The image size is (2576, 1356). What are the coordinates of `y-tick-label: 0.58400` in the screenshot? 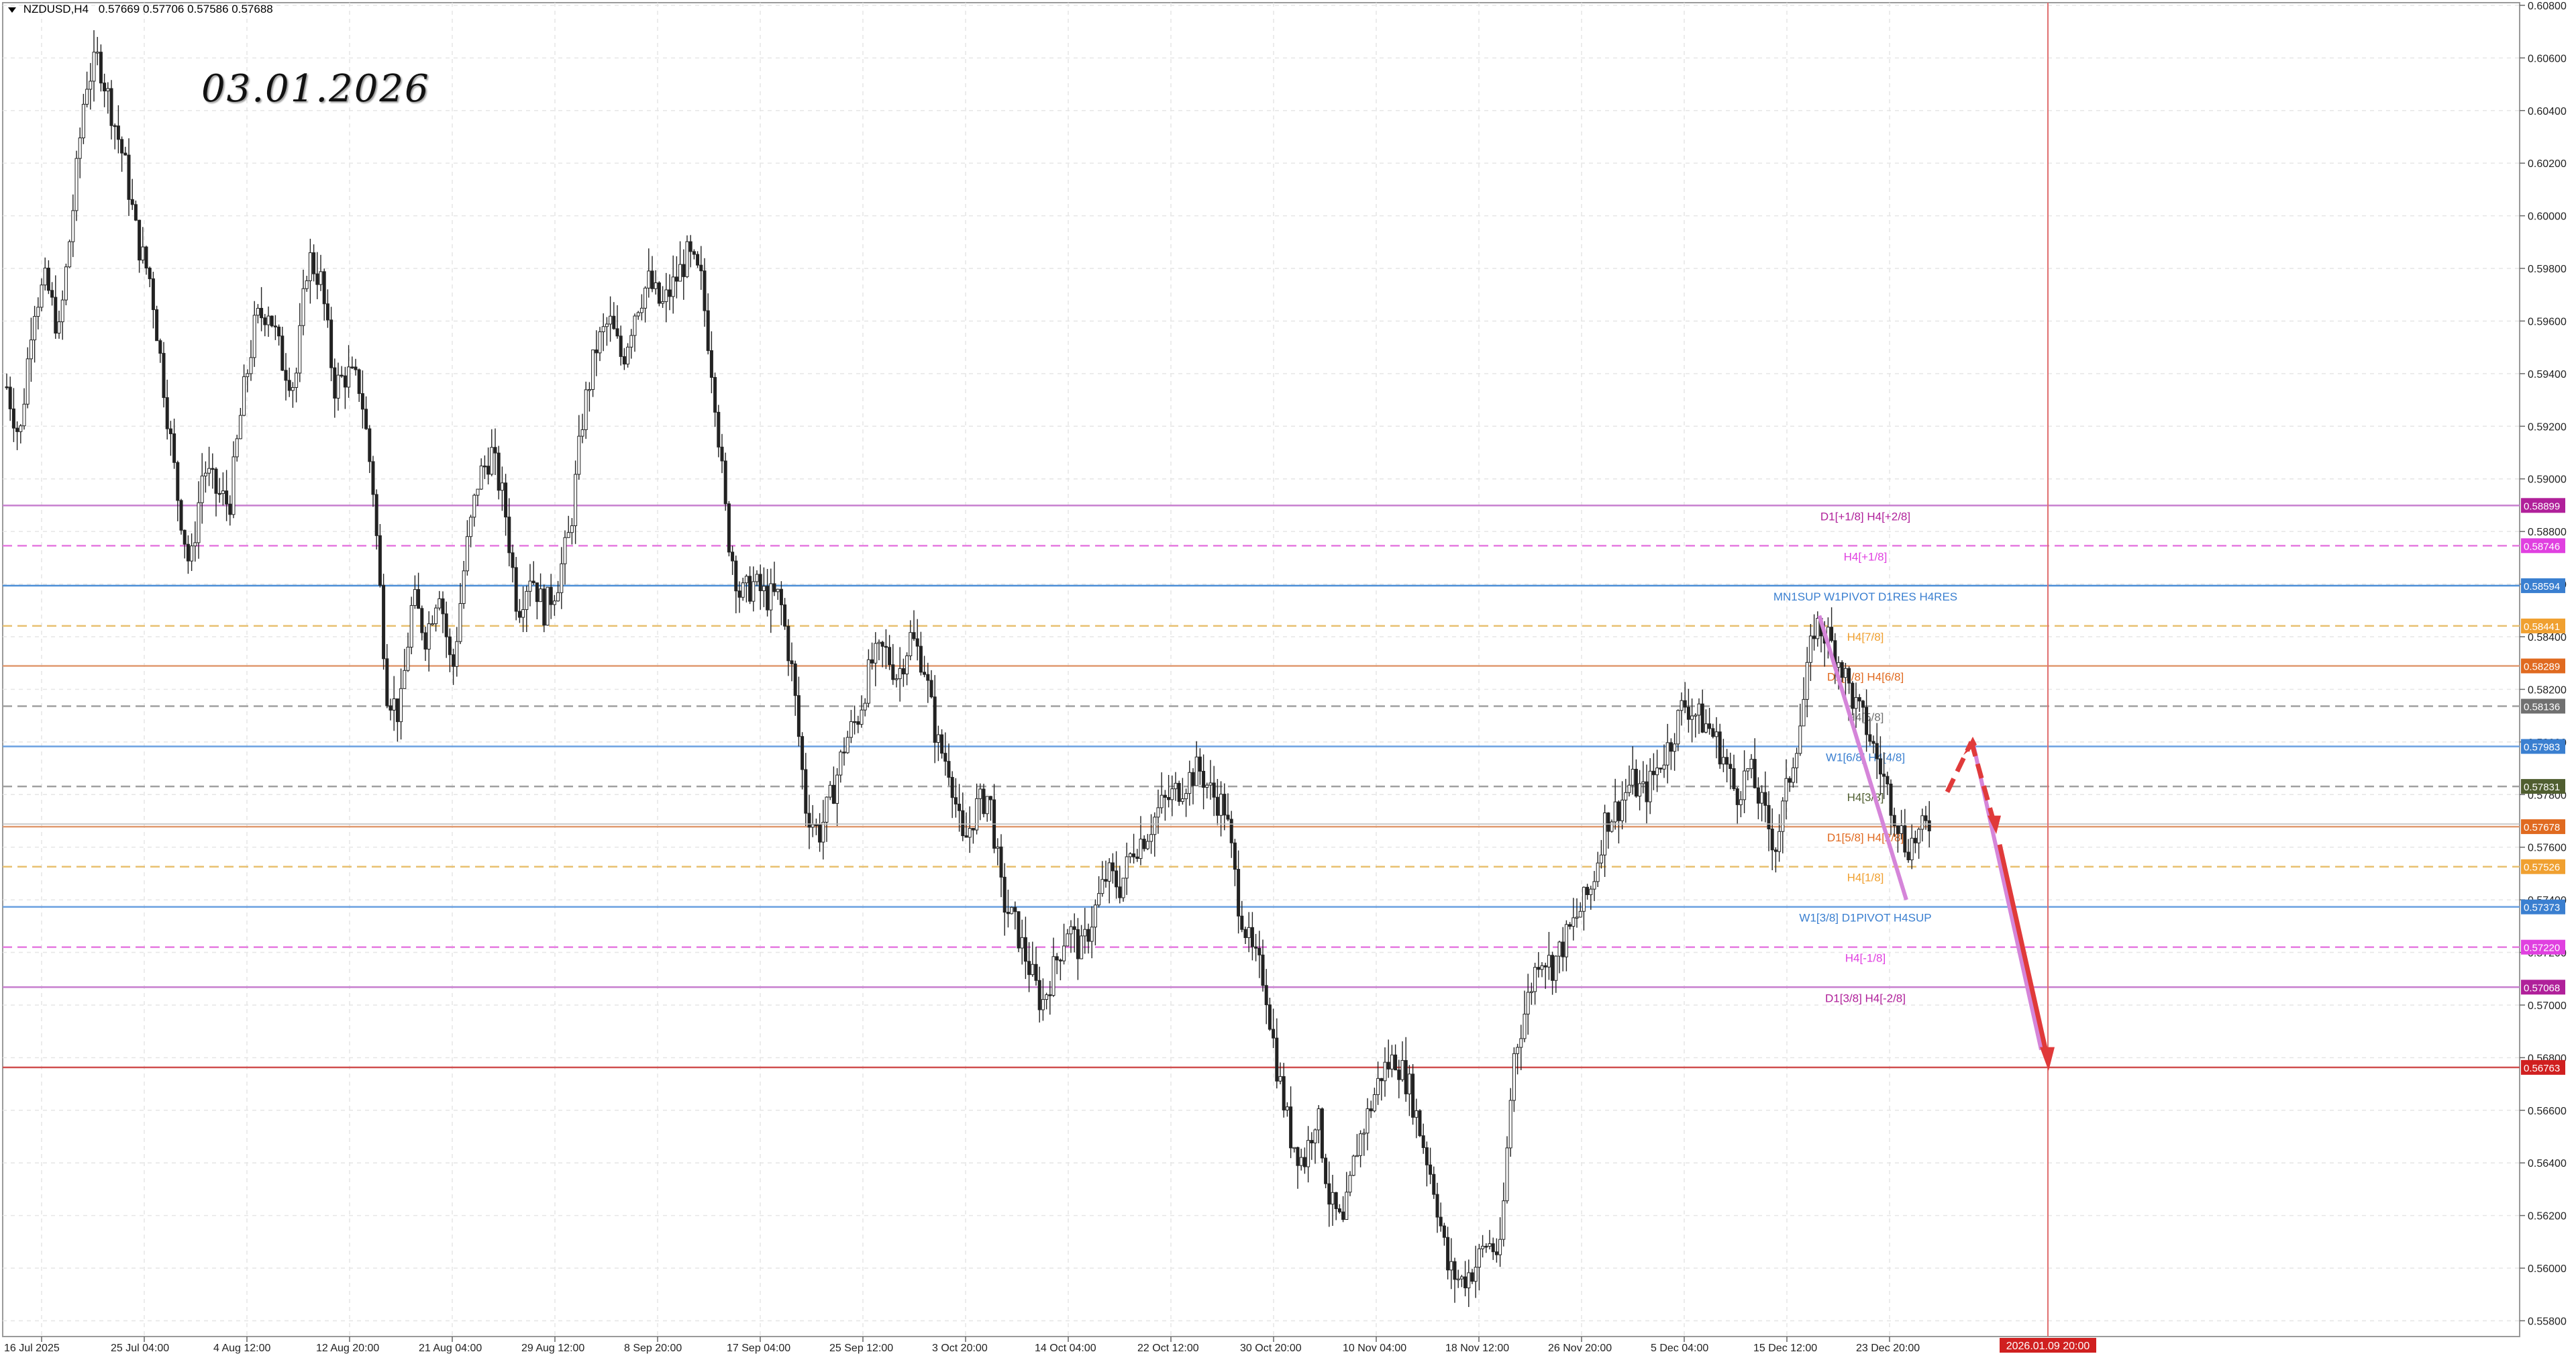 It's located at (2547, 637).